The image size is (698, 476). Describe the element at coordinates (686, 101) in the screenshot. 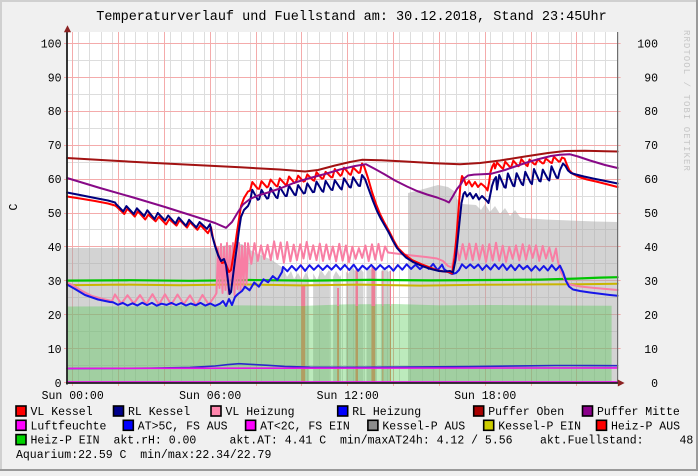

I see `svg-text: RRDTOOL / TOBI OETIKER` at that location.